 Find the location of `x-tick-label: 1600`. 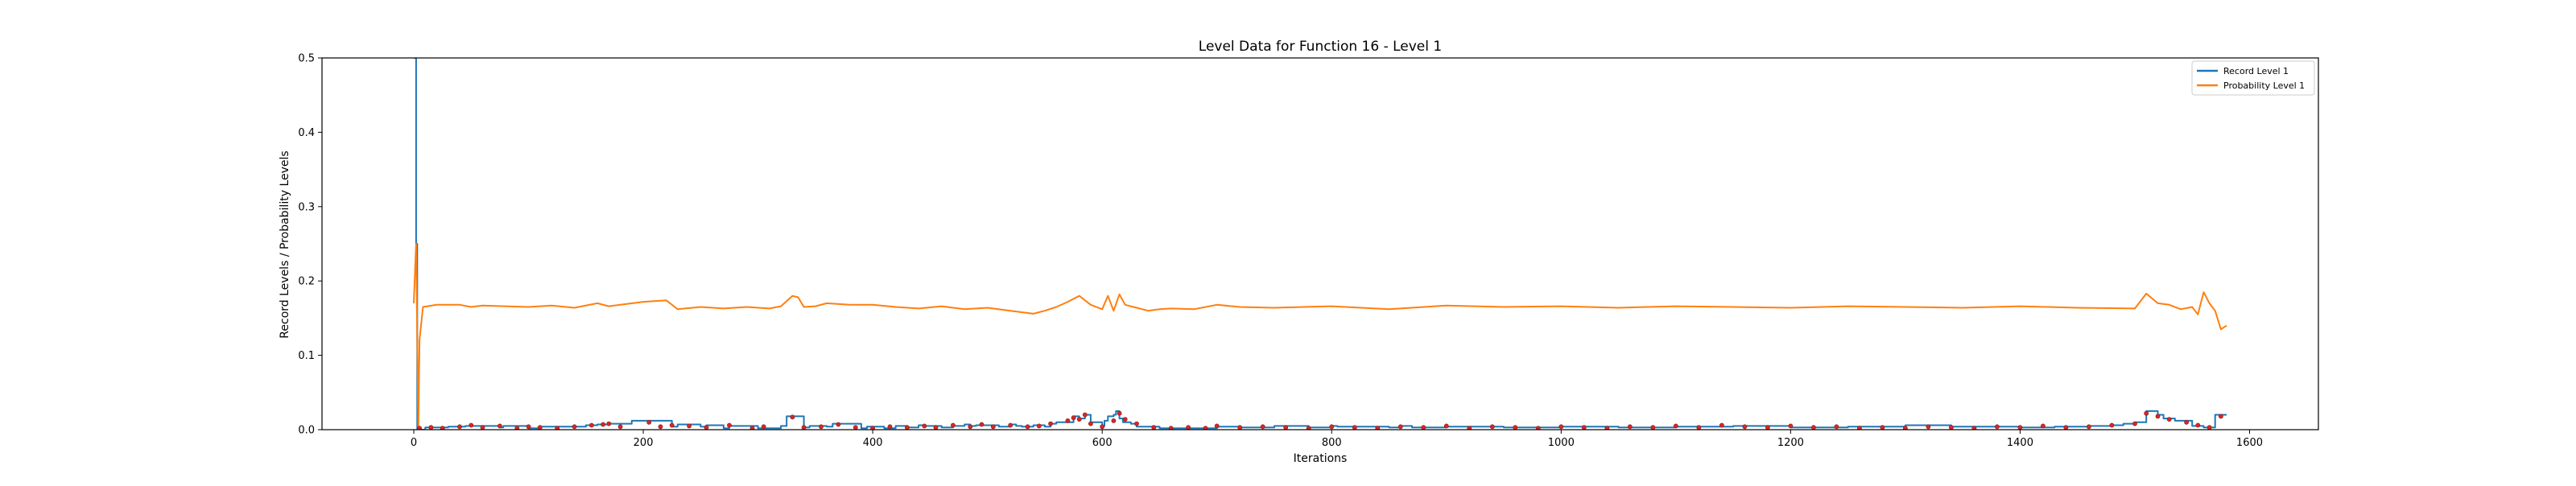

x-tick-label: 1600 is located at coordinates (2249, 443).